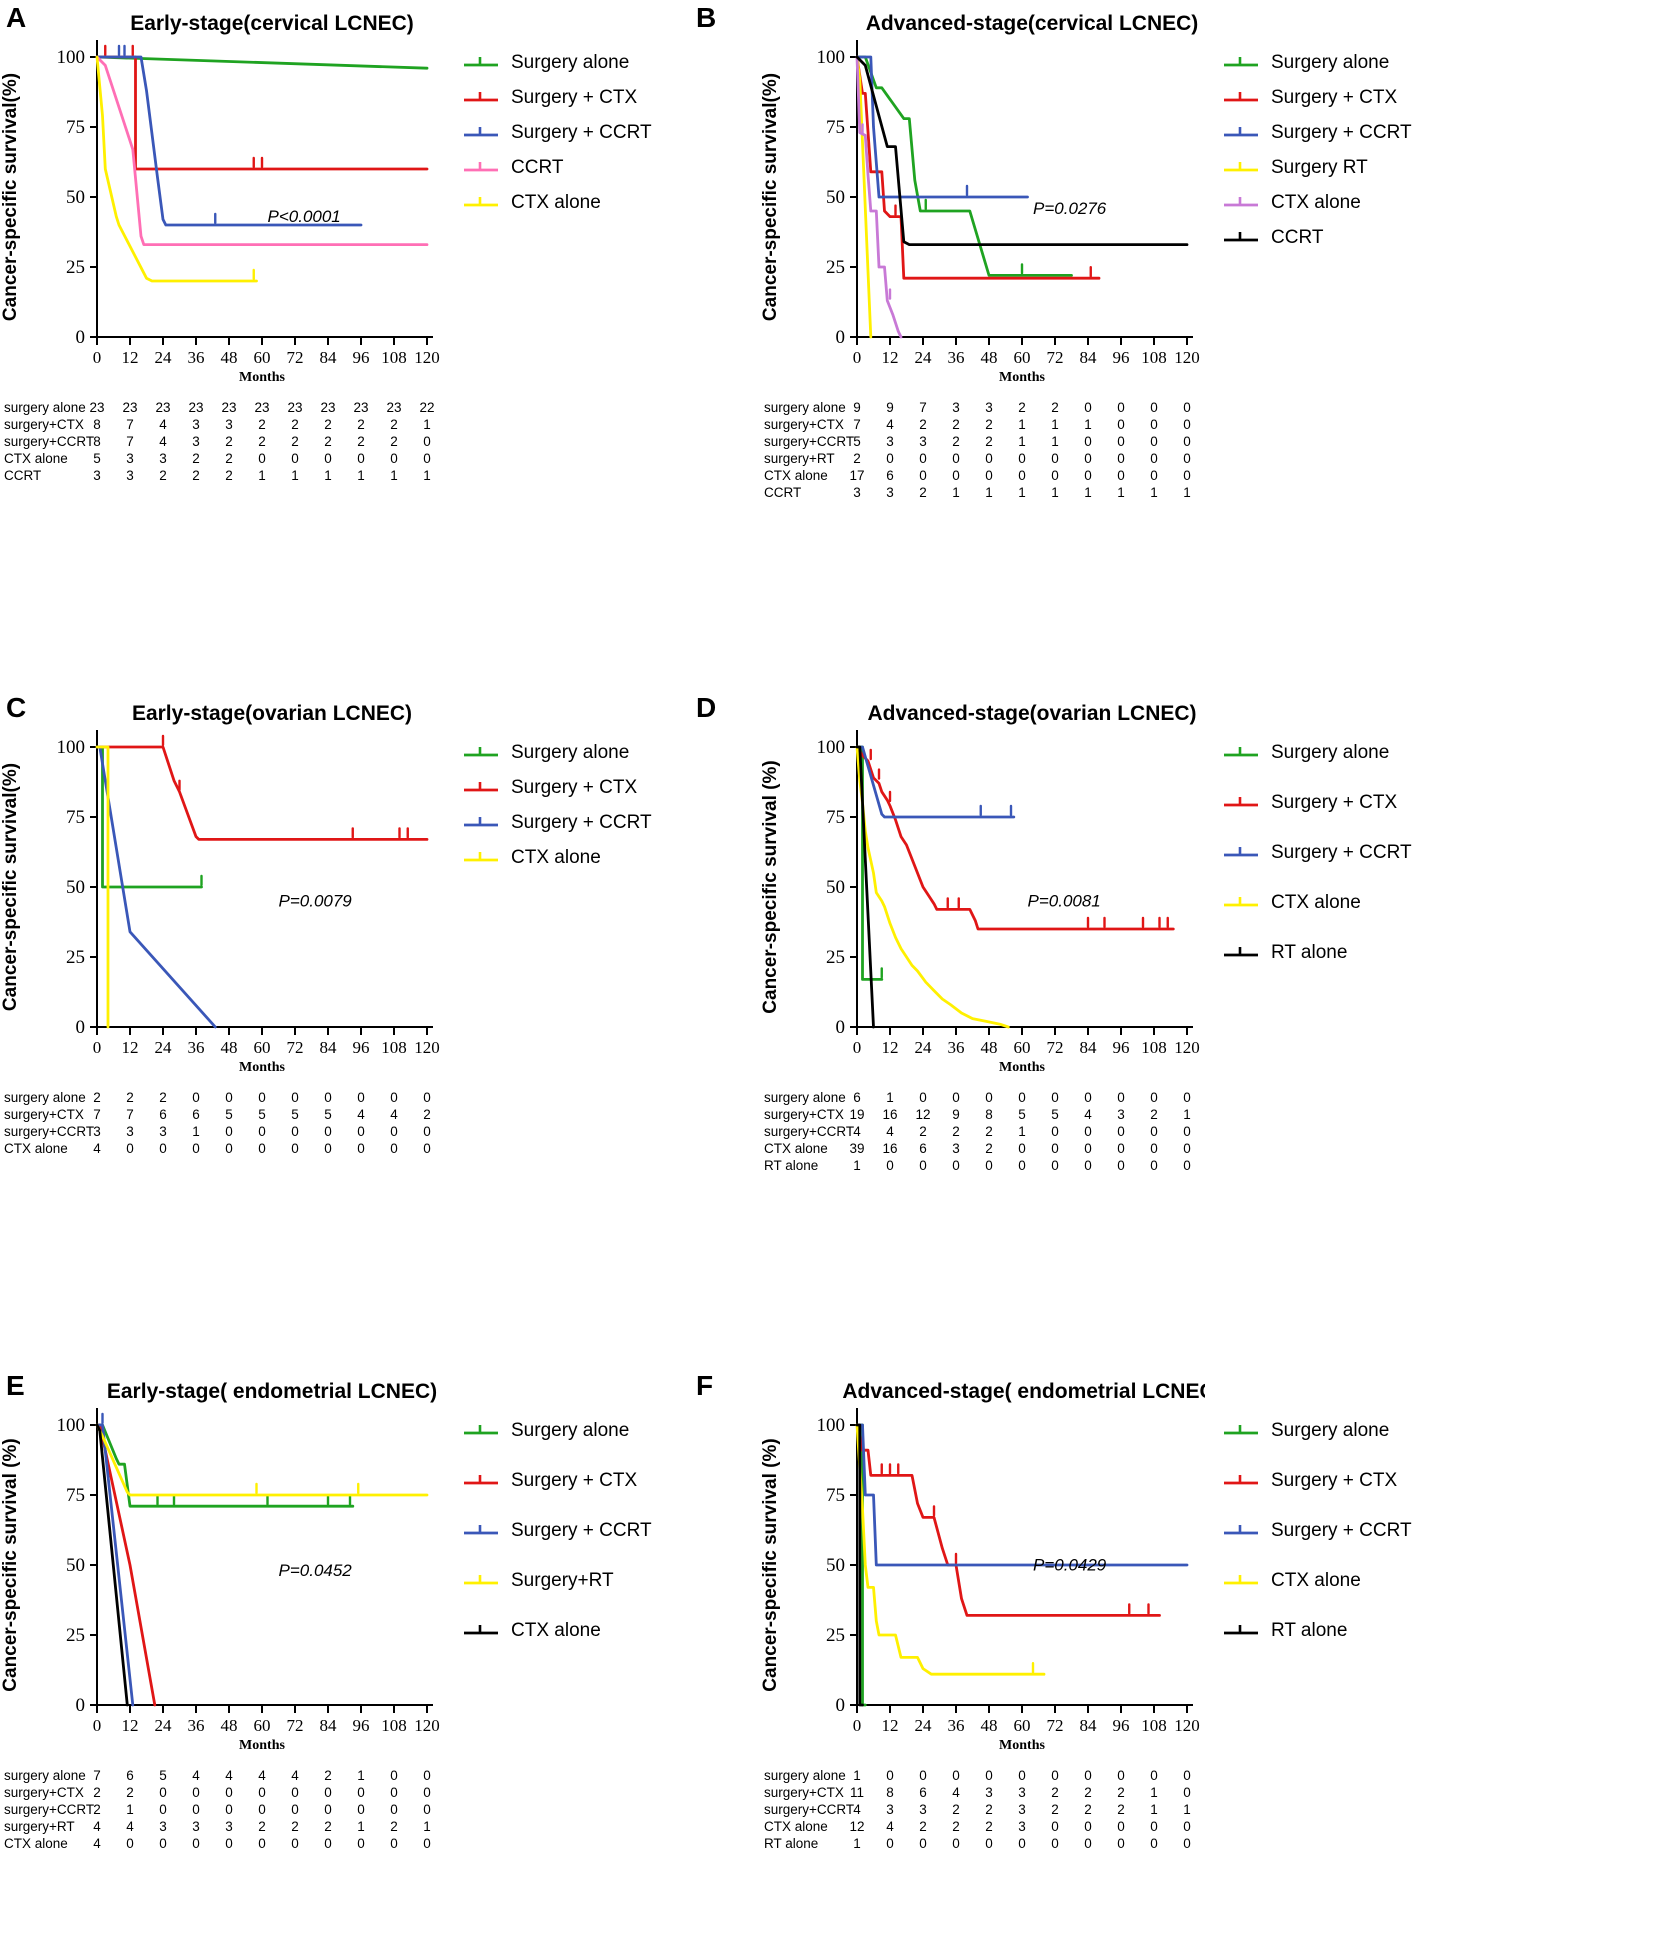 This screenshot has width=1653, height=1934. Describe the element at coordinates (1323, 63) in the screenshot. I see `legend-item: Surgery alone` at that location.